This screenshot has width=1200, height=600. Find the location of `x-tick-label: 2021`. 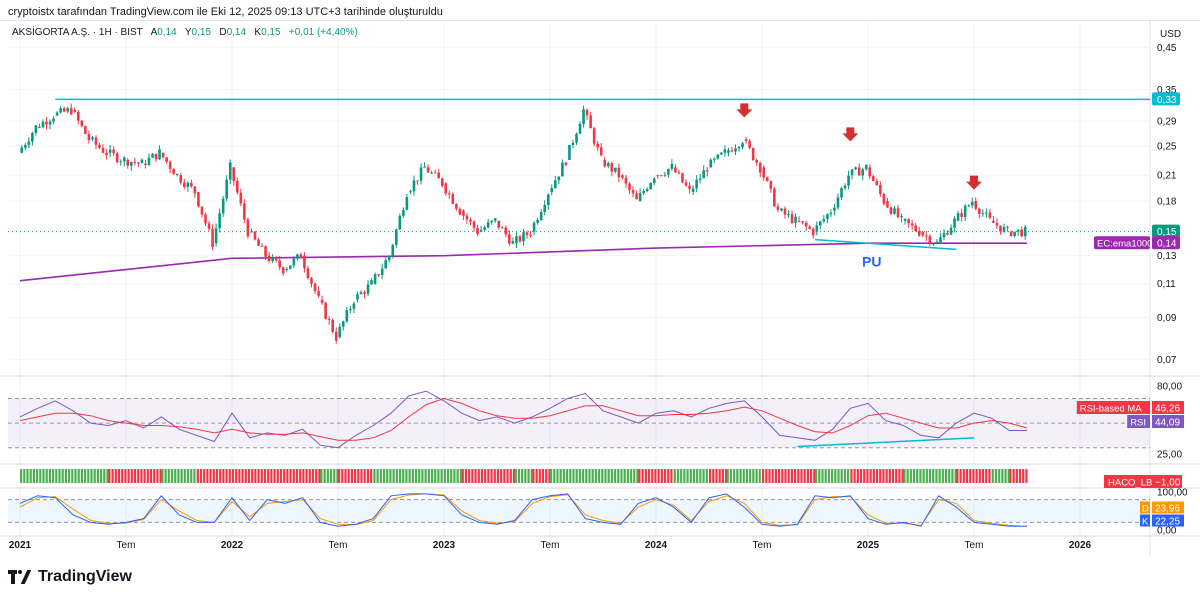

x-tick-label: 2021 is located at coordinates (20, 545).